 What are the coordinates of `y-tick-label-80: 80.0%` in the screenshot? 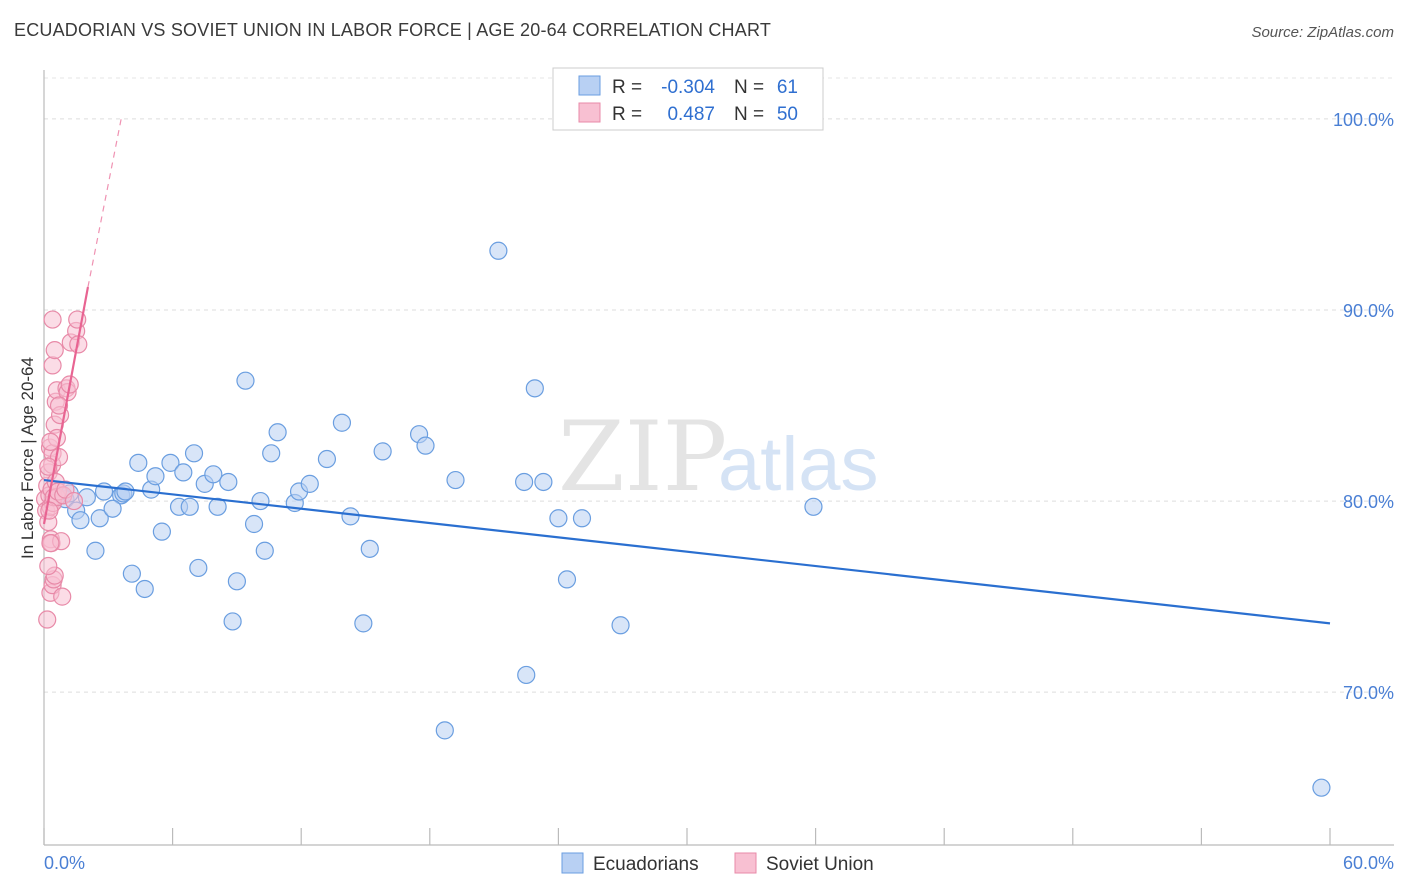 It's located at (1368, 502).